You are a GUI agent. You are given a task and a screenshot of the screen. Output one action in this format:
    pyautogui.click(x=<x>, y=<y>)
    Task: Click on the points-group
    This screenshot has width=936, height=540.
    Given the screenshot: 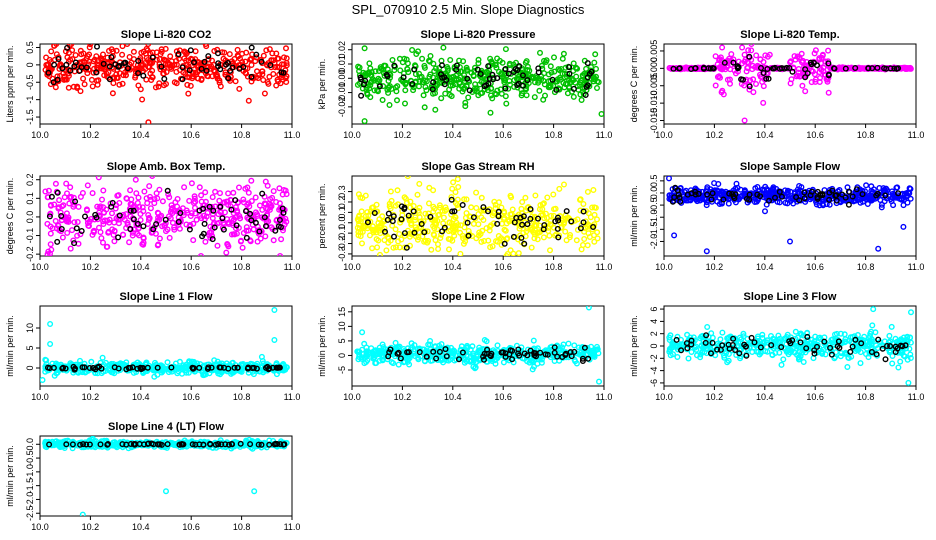 What is the action you would take?
    pyautogui.click(x=477, y=216)
    